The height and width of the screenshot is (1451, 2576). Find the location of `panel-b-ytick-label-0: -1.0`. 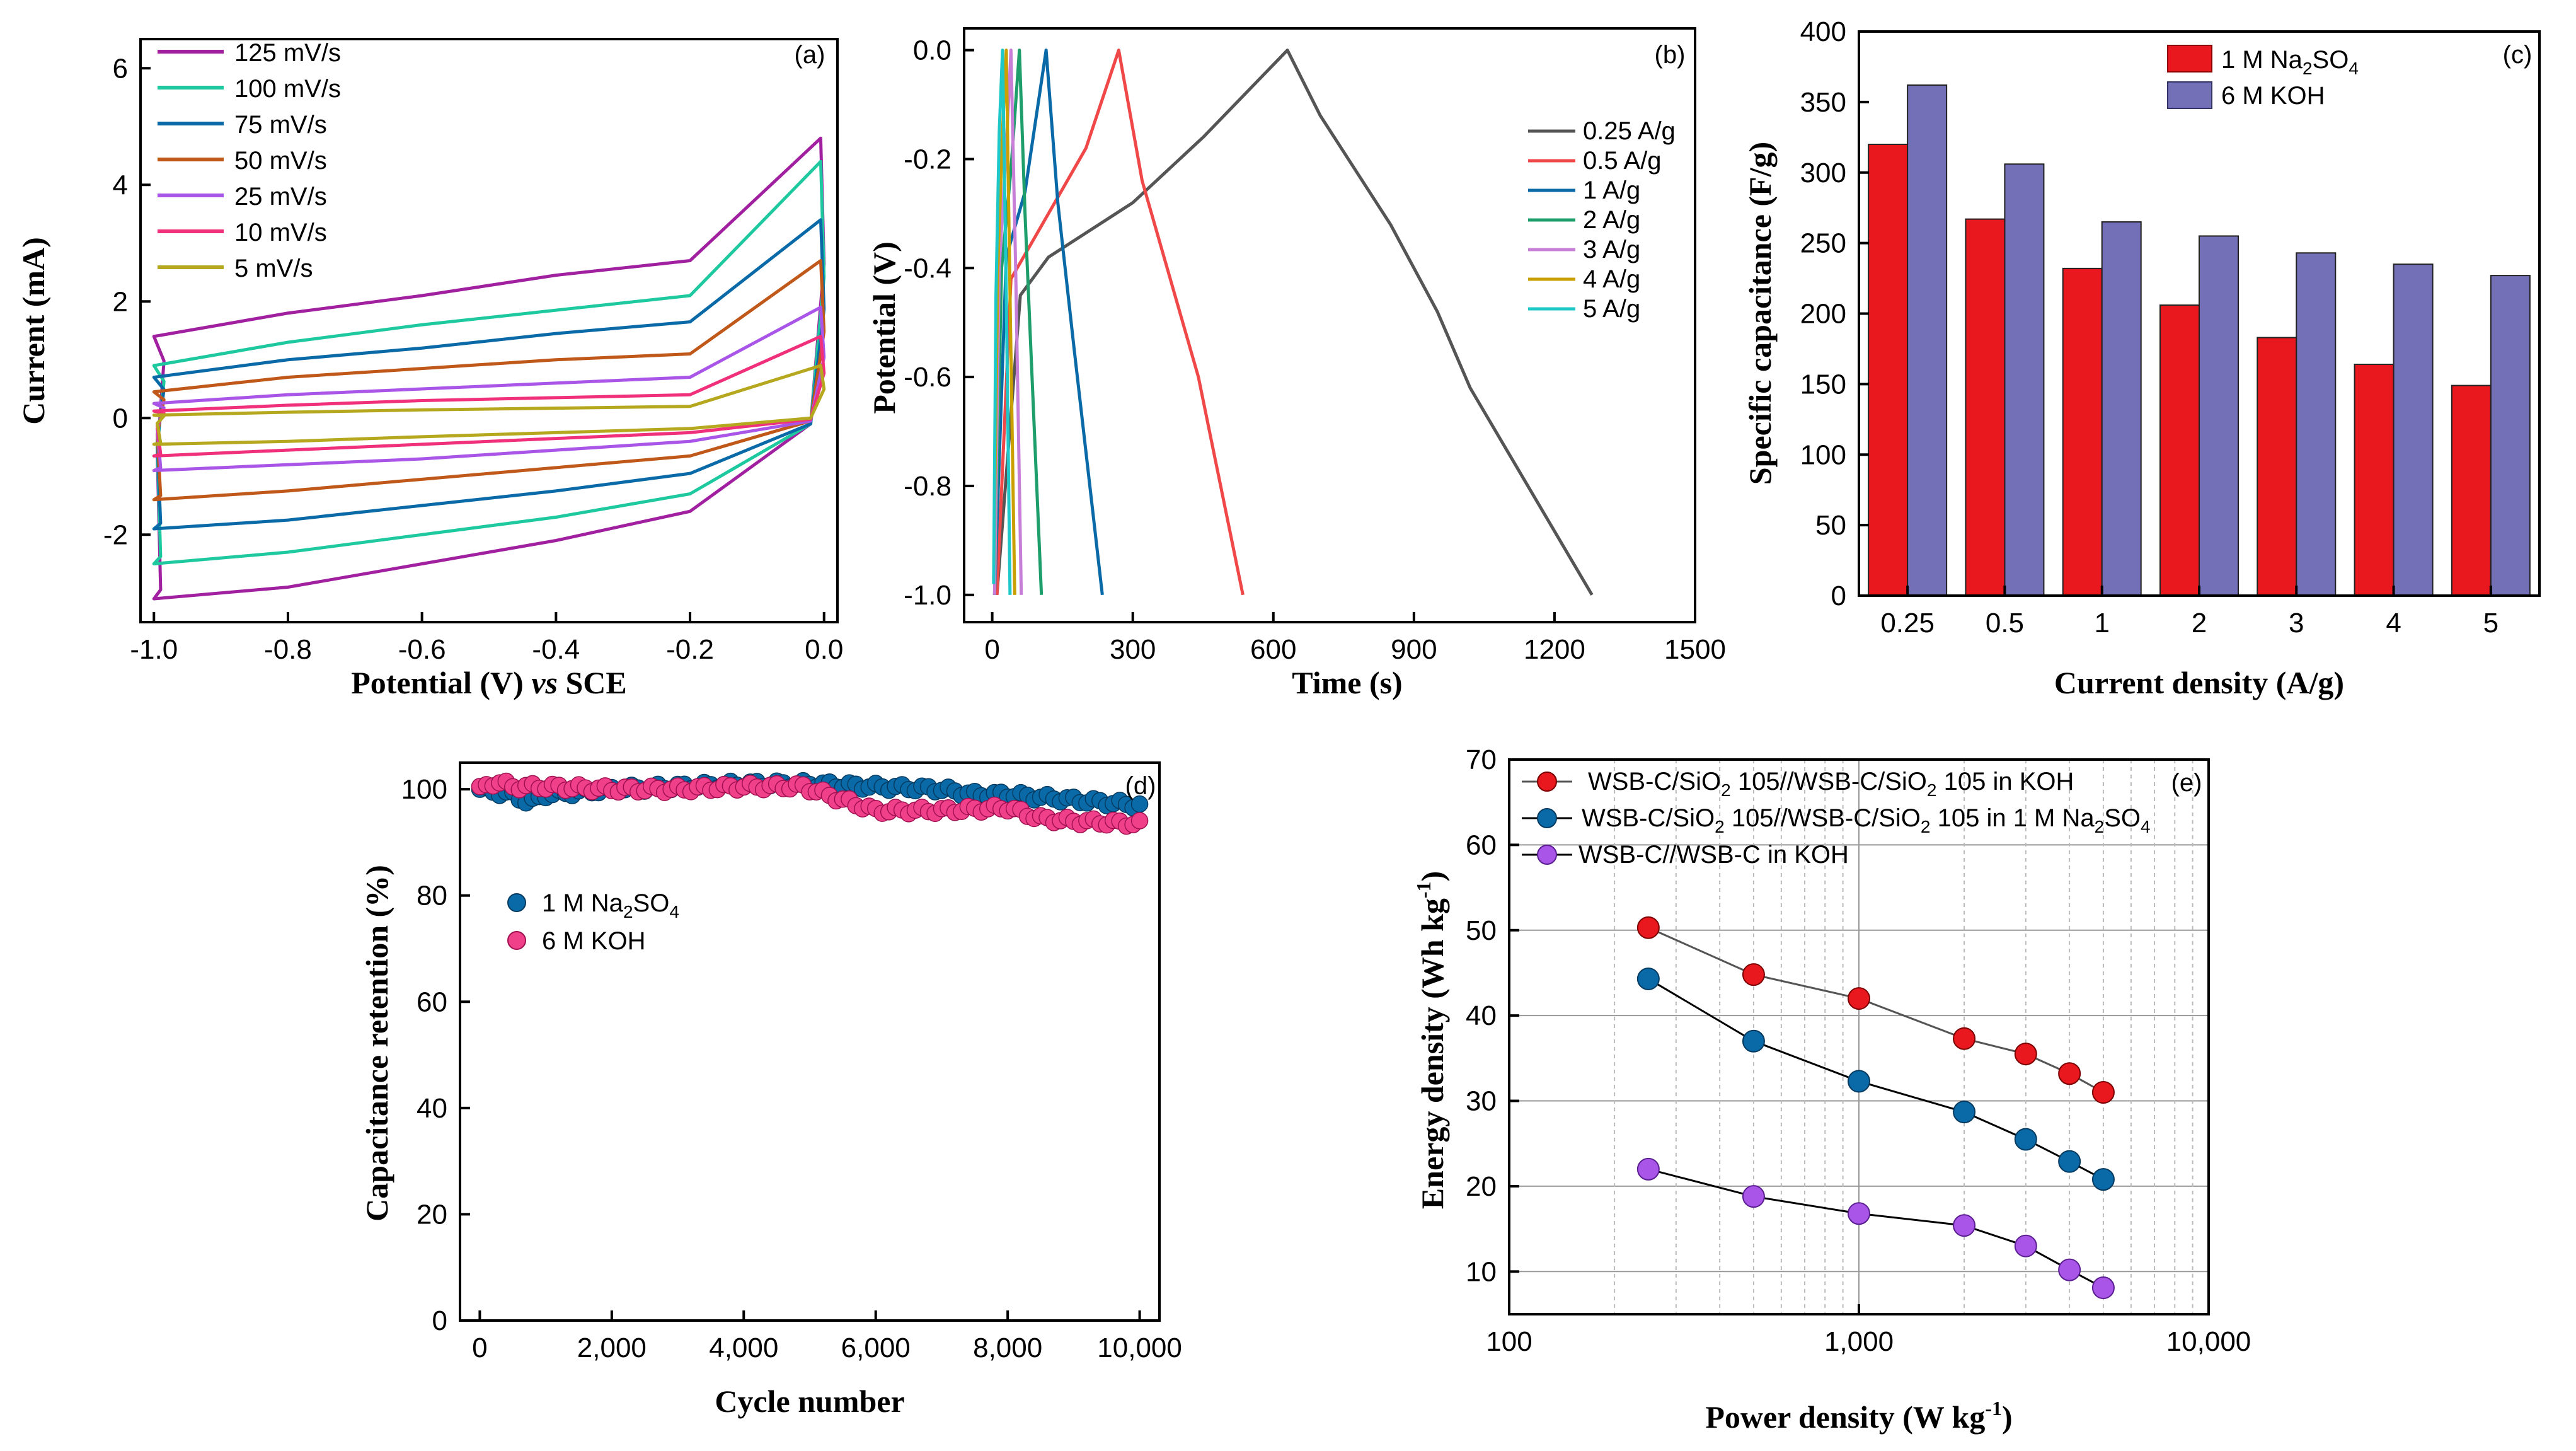

panel-b-ytick-label-0: -1.0 is located at coordinates (928, 595).